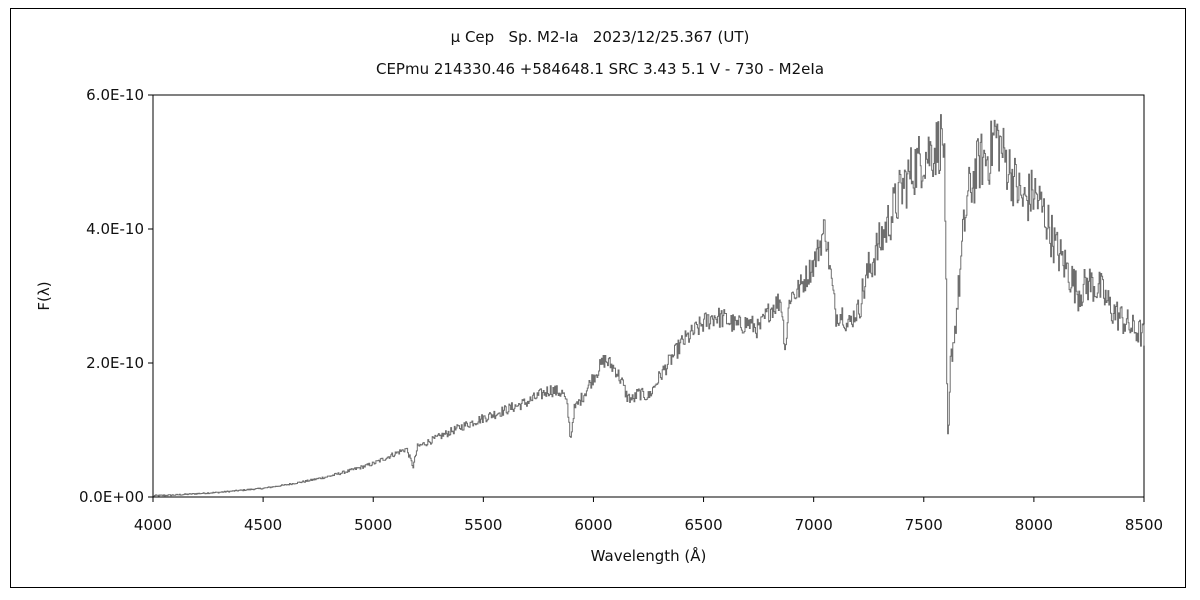  Describe the element at coordinates (814, 525) in the screenshot. I see `x-tick-label: 7000` at that location.